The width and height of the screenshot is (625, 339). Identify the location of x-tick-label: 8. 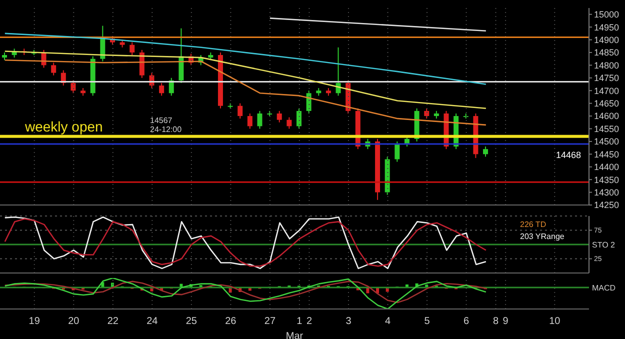
(495, 322).